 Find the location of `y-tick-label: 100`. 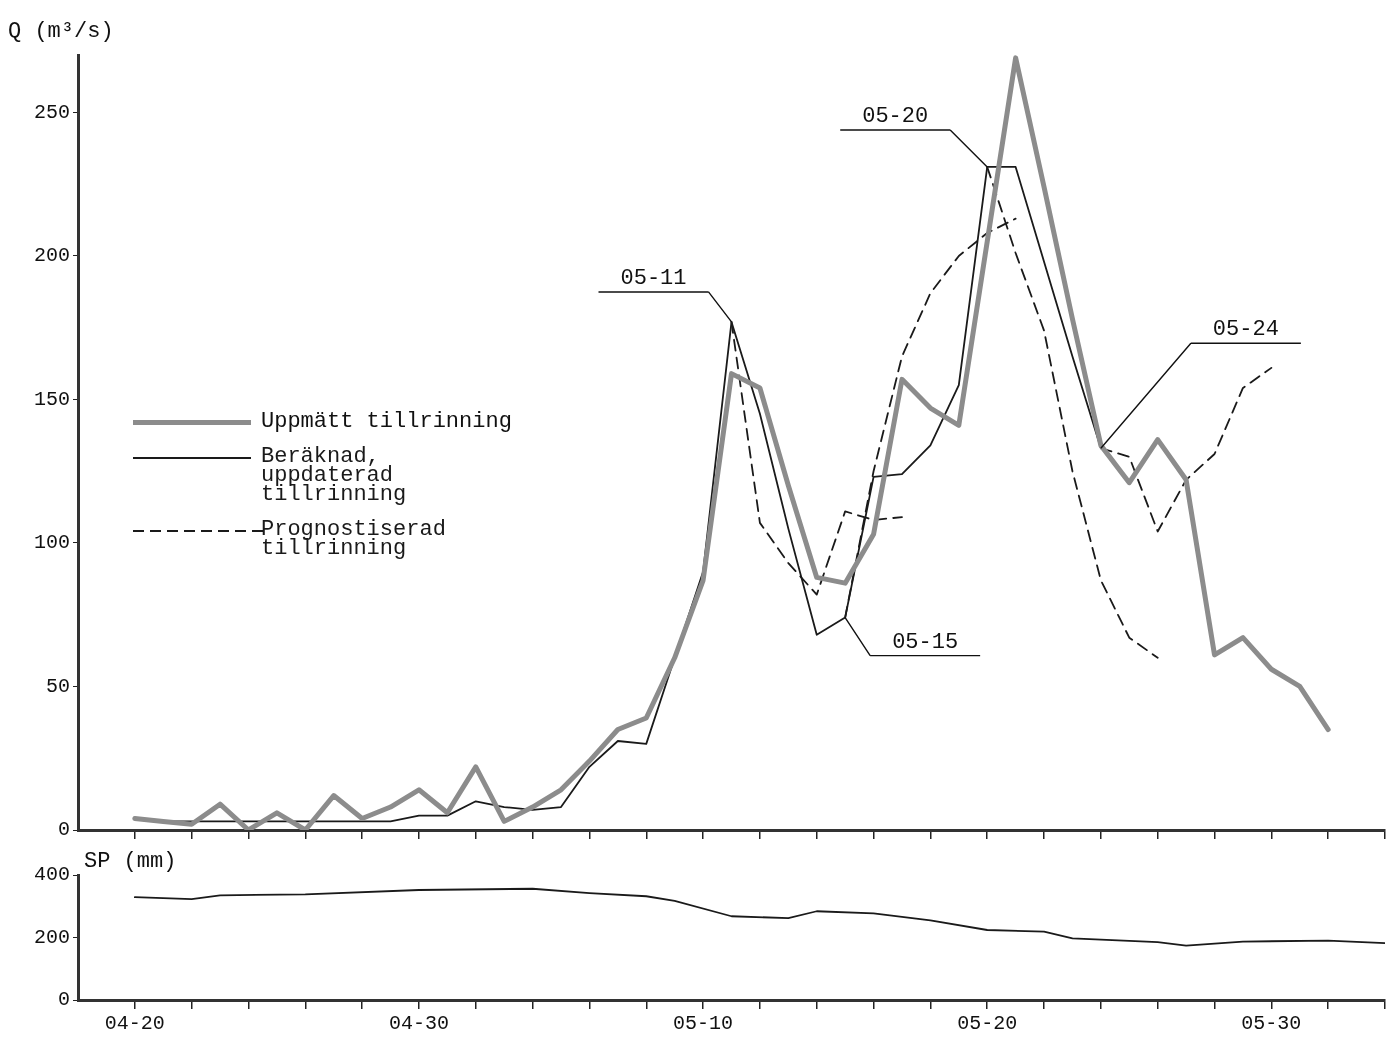

y-tick-label: 100 is located at coordinates (51, 543).